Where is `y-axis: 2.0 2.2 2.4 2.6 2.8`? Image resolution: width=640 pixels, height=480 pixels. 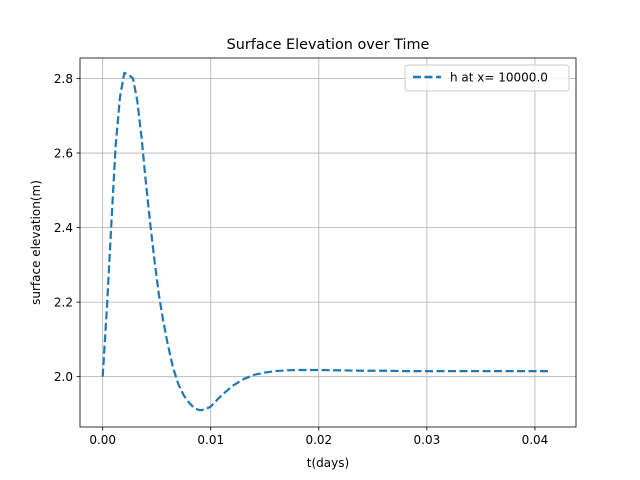 y-axis: 2.0 2.2 2.4 2.6 2.8 is located at coordinates (67, 228).